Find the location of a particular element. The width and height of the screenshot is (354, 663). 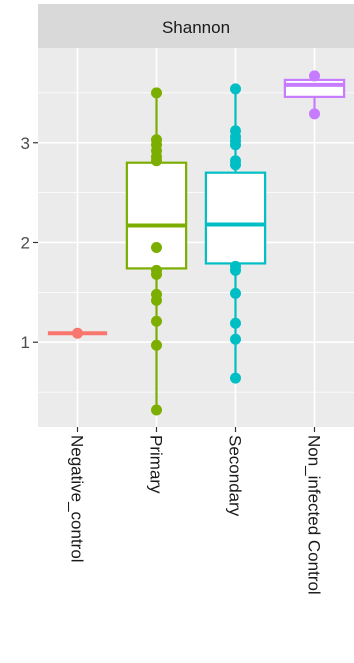

facet-strip-label: Shannon is located at coordinates (196, 27).